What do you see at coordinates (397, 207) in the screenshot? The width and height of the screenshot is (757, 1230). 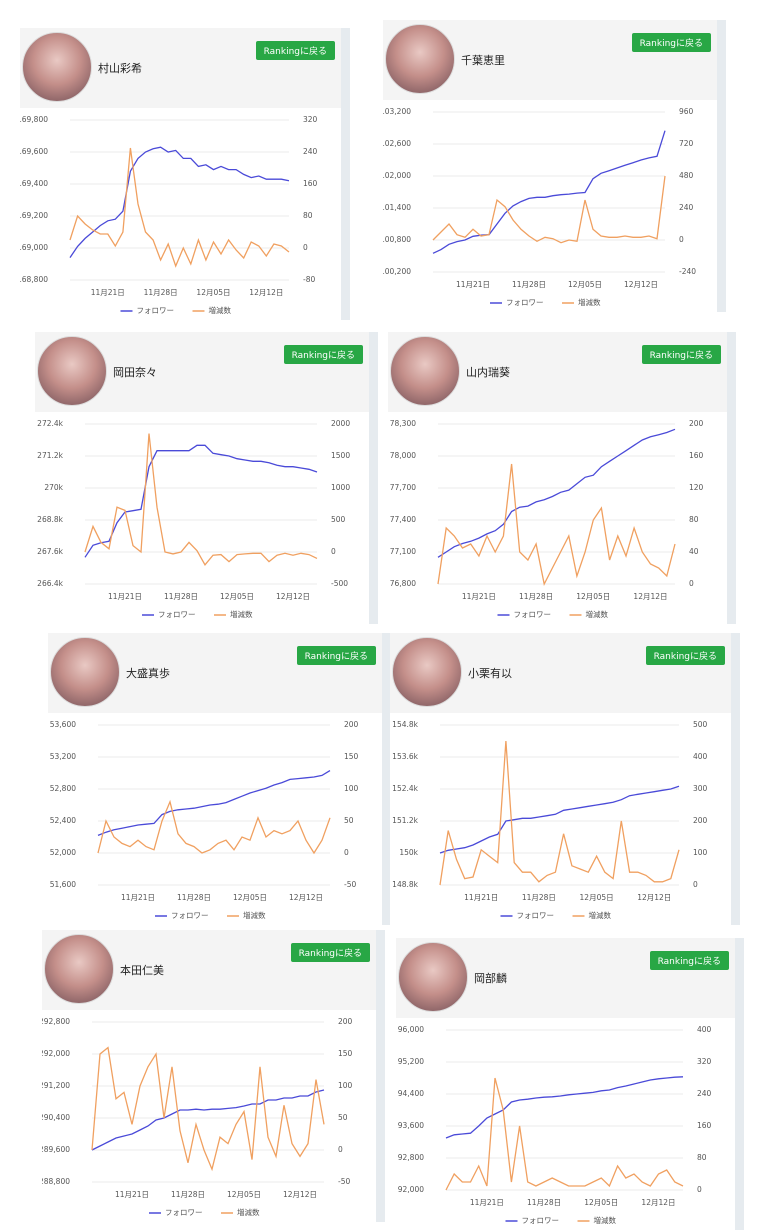 I see `y-tick-label: 101,400` at bounding box center [397, 207].